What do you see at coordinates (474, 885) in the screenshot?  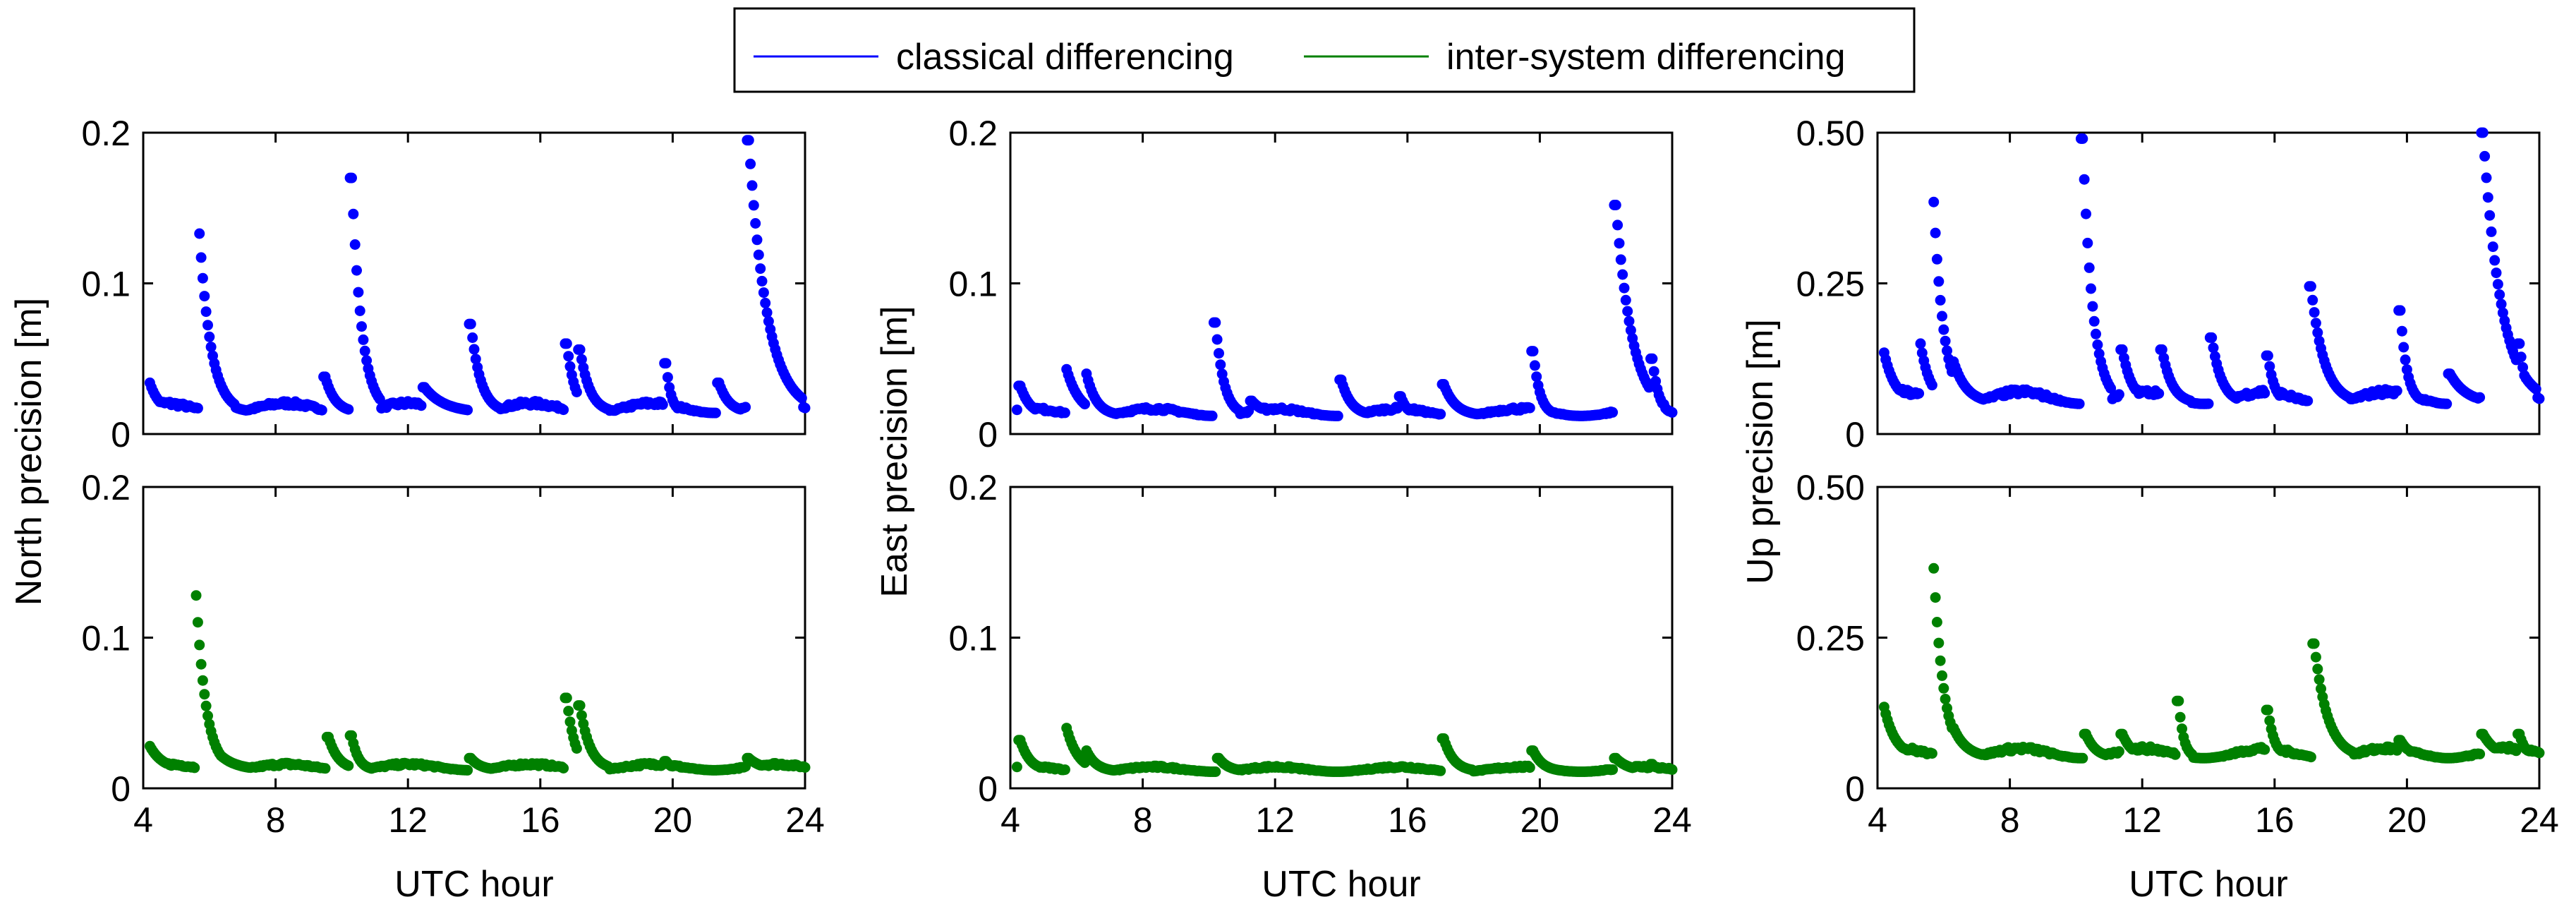 I see `xlabel-north: UTC hour` at bounding box center [474, 885].